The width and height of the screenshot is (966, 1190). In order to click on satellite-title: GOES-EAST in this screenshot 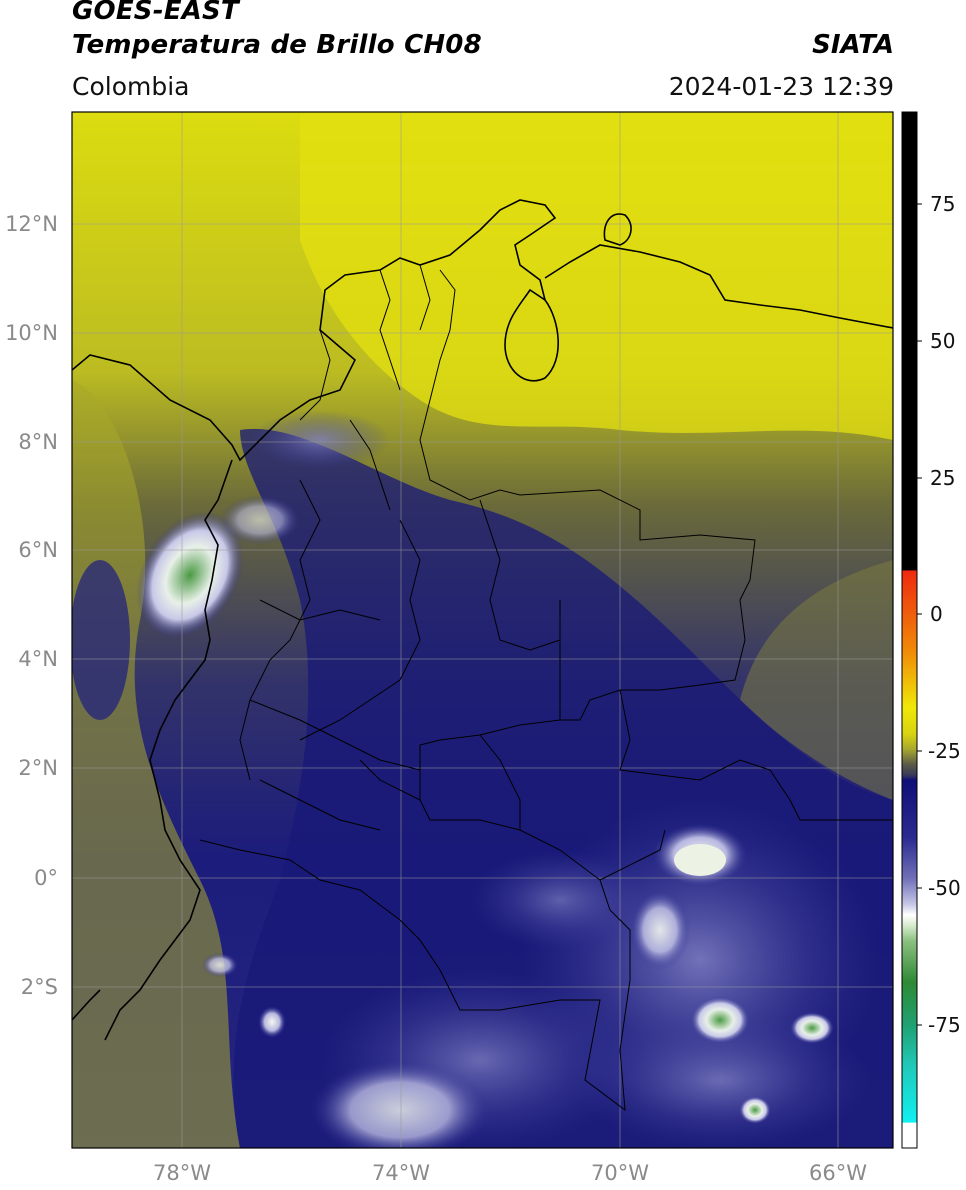, I will do `click(155, 13)`.